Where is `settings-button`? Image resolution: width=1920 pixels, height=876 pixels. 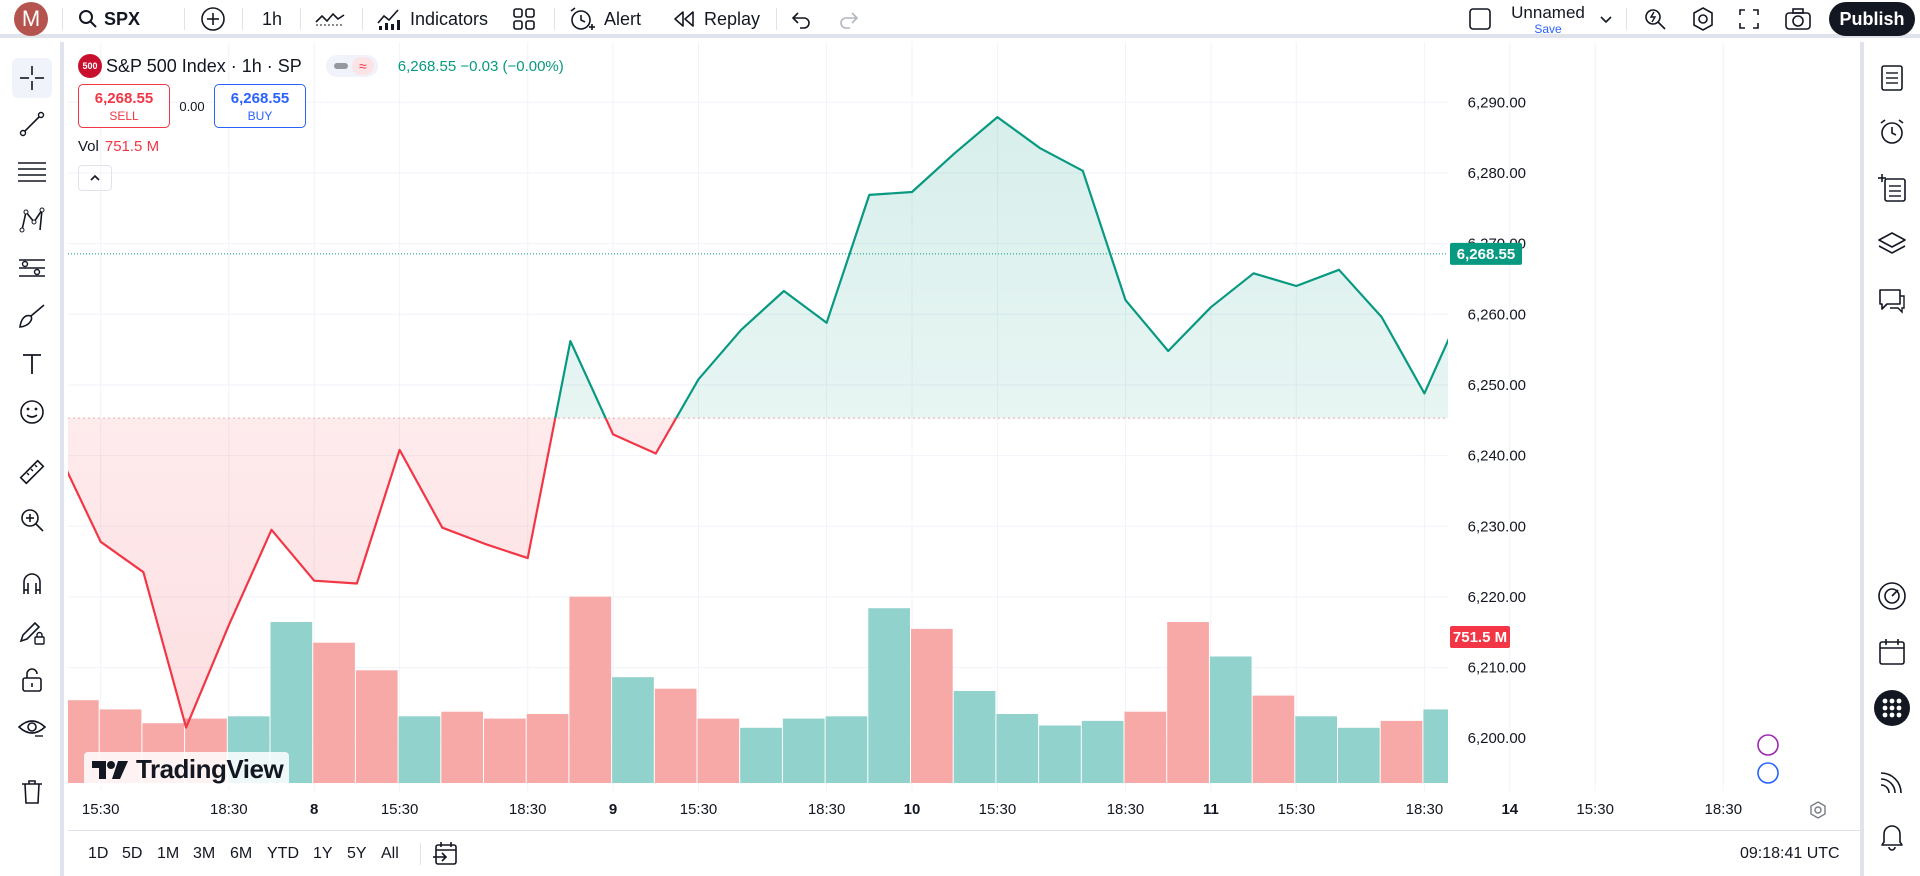 settings-button is located at coordinates (1703, 19).